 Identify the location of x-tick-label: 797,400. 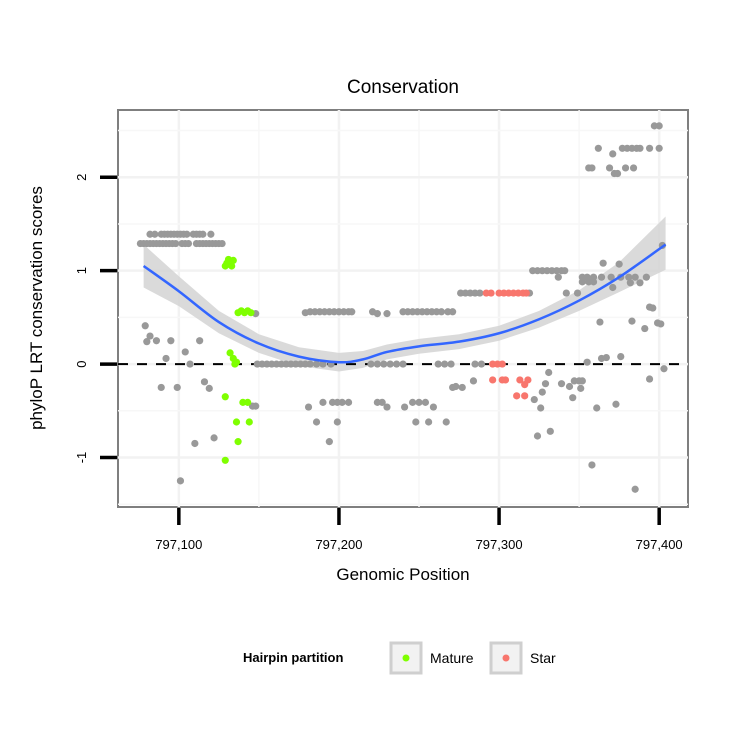
(659, 544).